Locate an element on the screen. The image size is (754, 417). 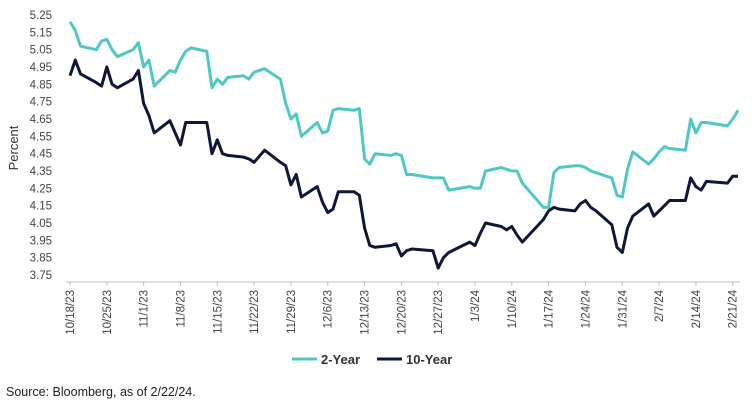
legend-label-2-year: 2-Year is located at coordinates (340, 359).